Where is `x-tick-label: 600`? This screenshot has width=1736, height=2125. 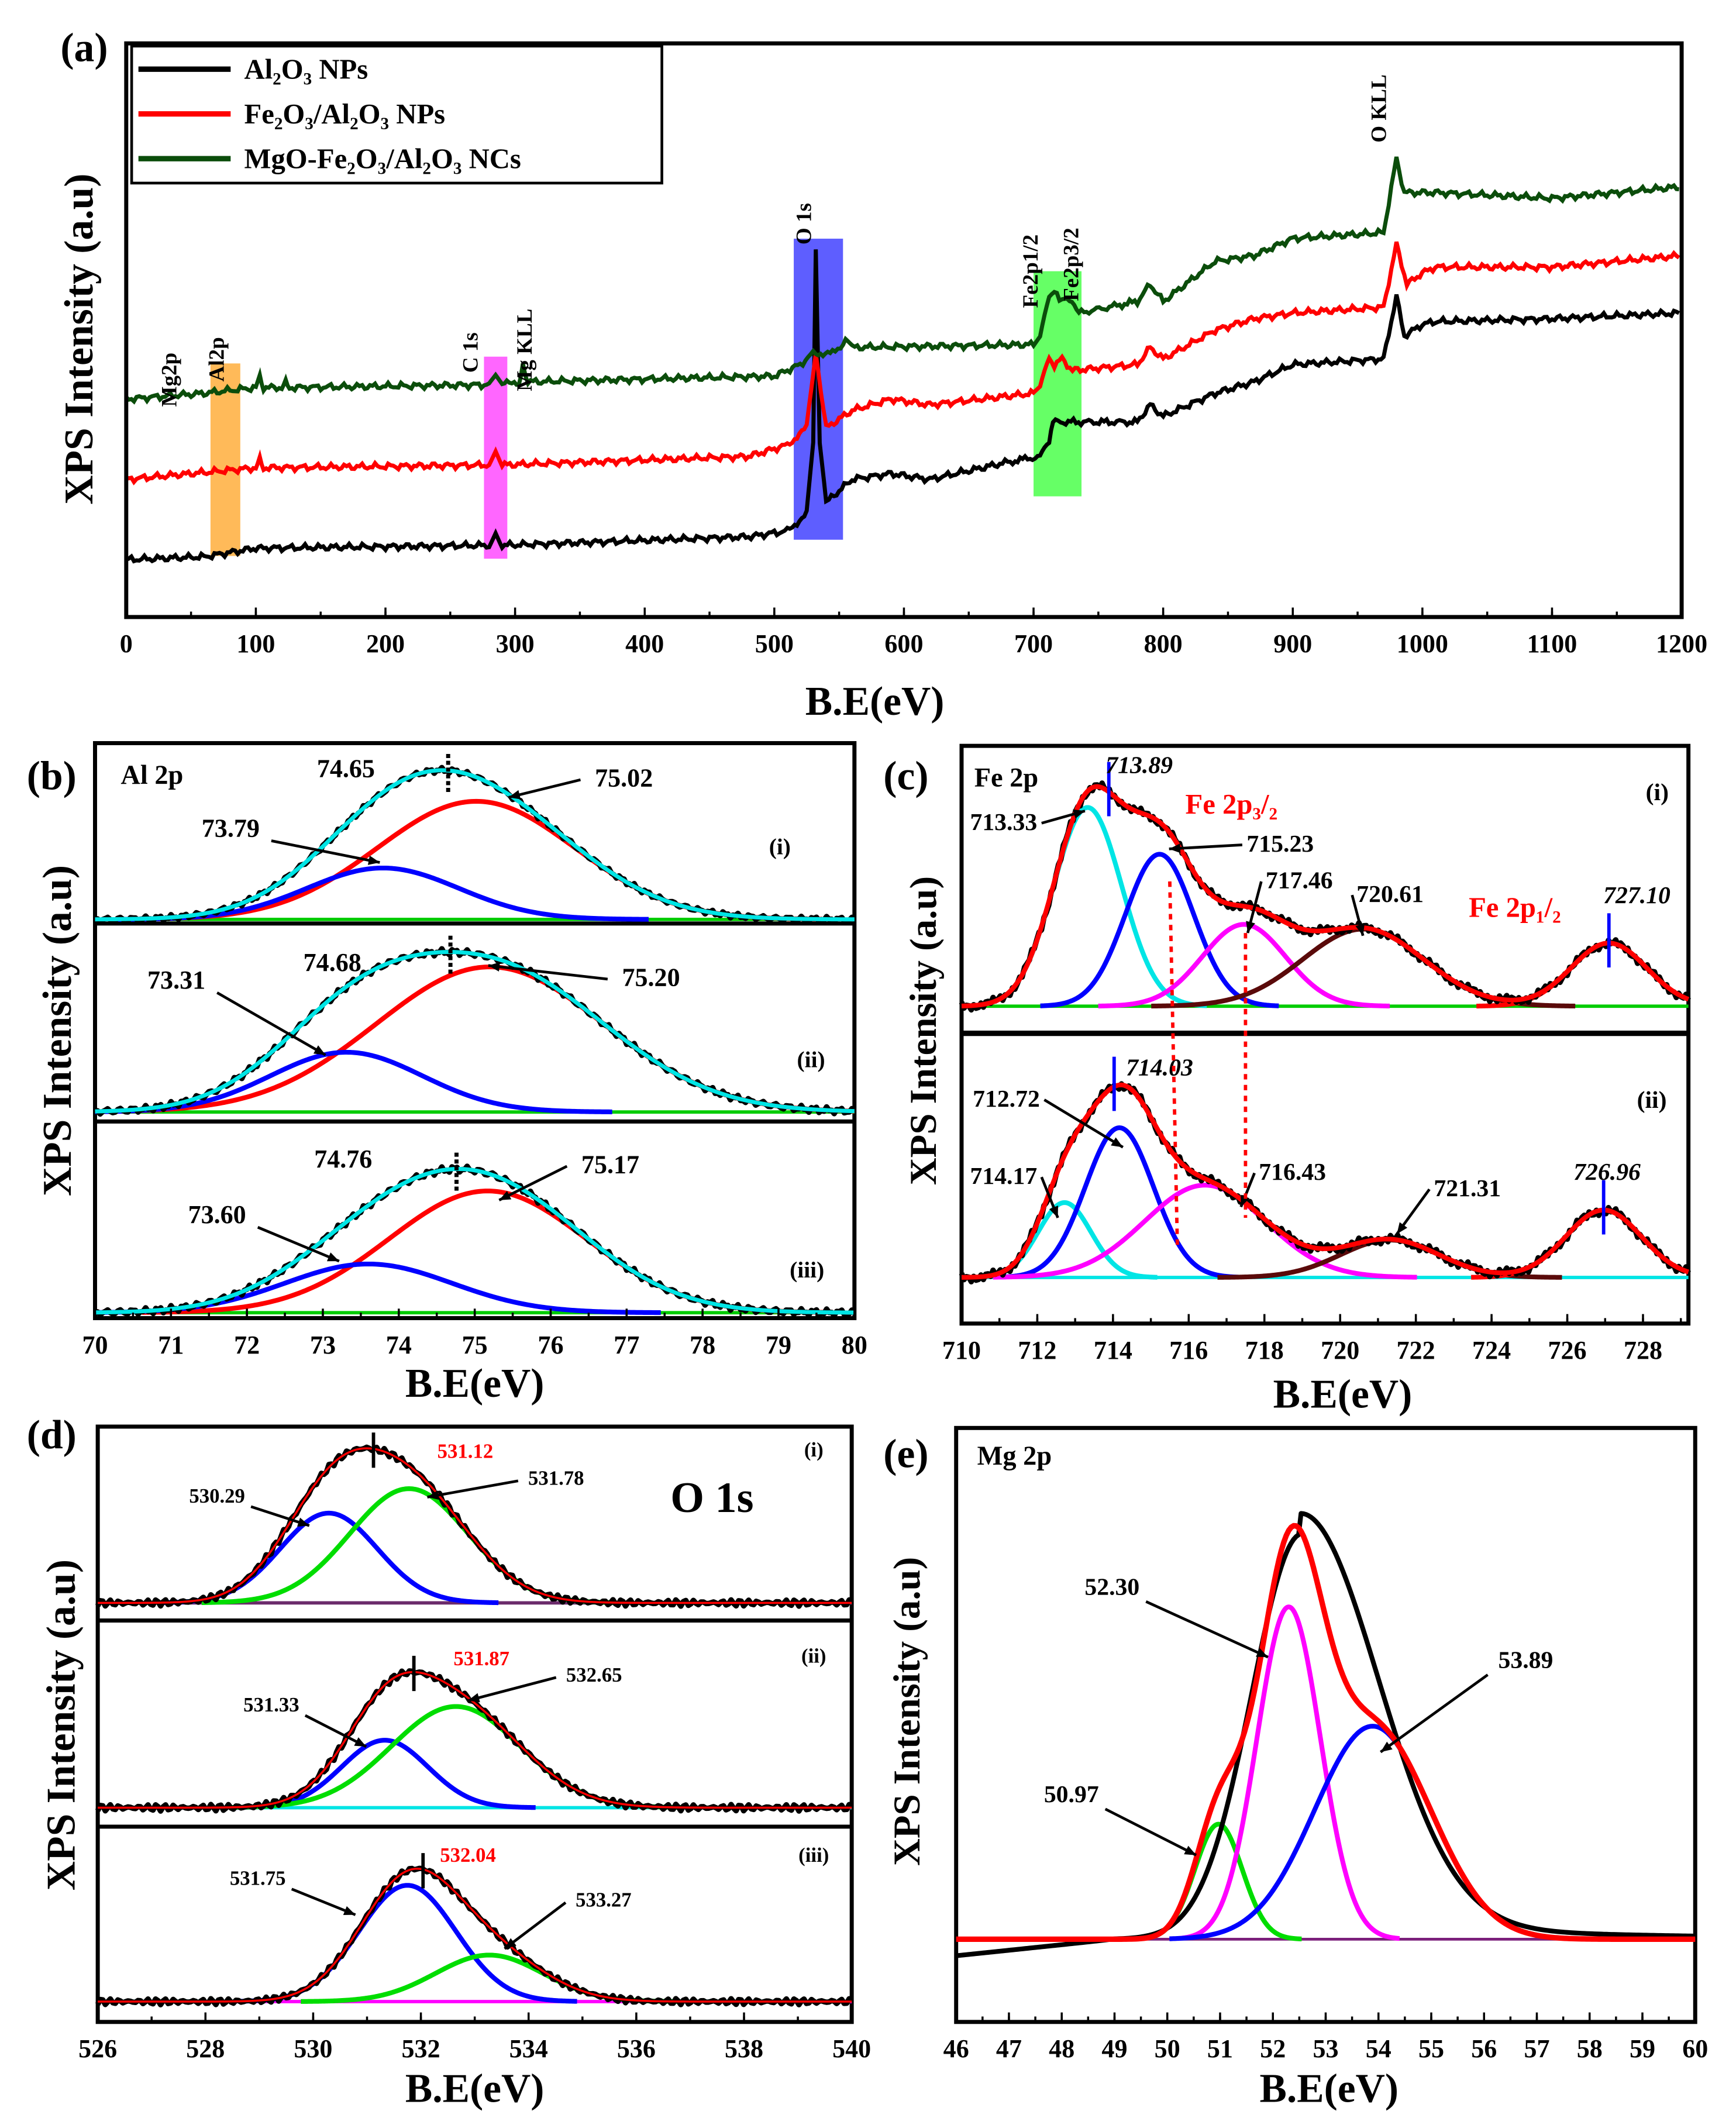 x-tick-label: 600 is located at coordinates (903, 643).